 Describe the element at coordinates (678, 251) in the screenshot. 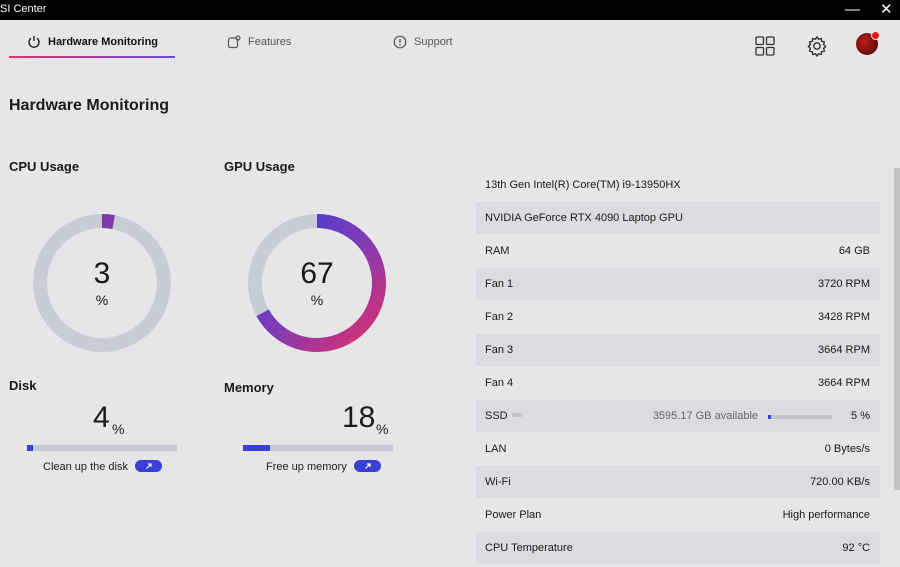

I see `info-row-ram: RAM 64 GB` at that location.